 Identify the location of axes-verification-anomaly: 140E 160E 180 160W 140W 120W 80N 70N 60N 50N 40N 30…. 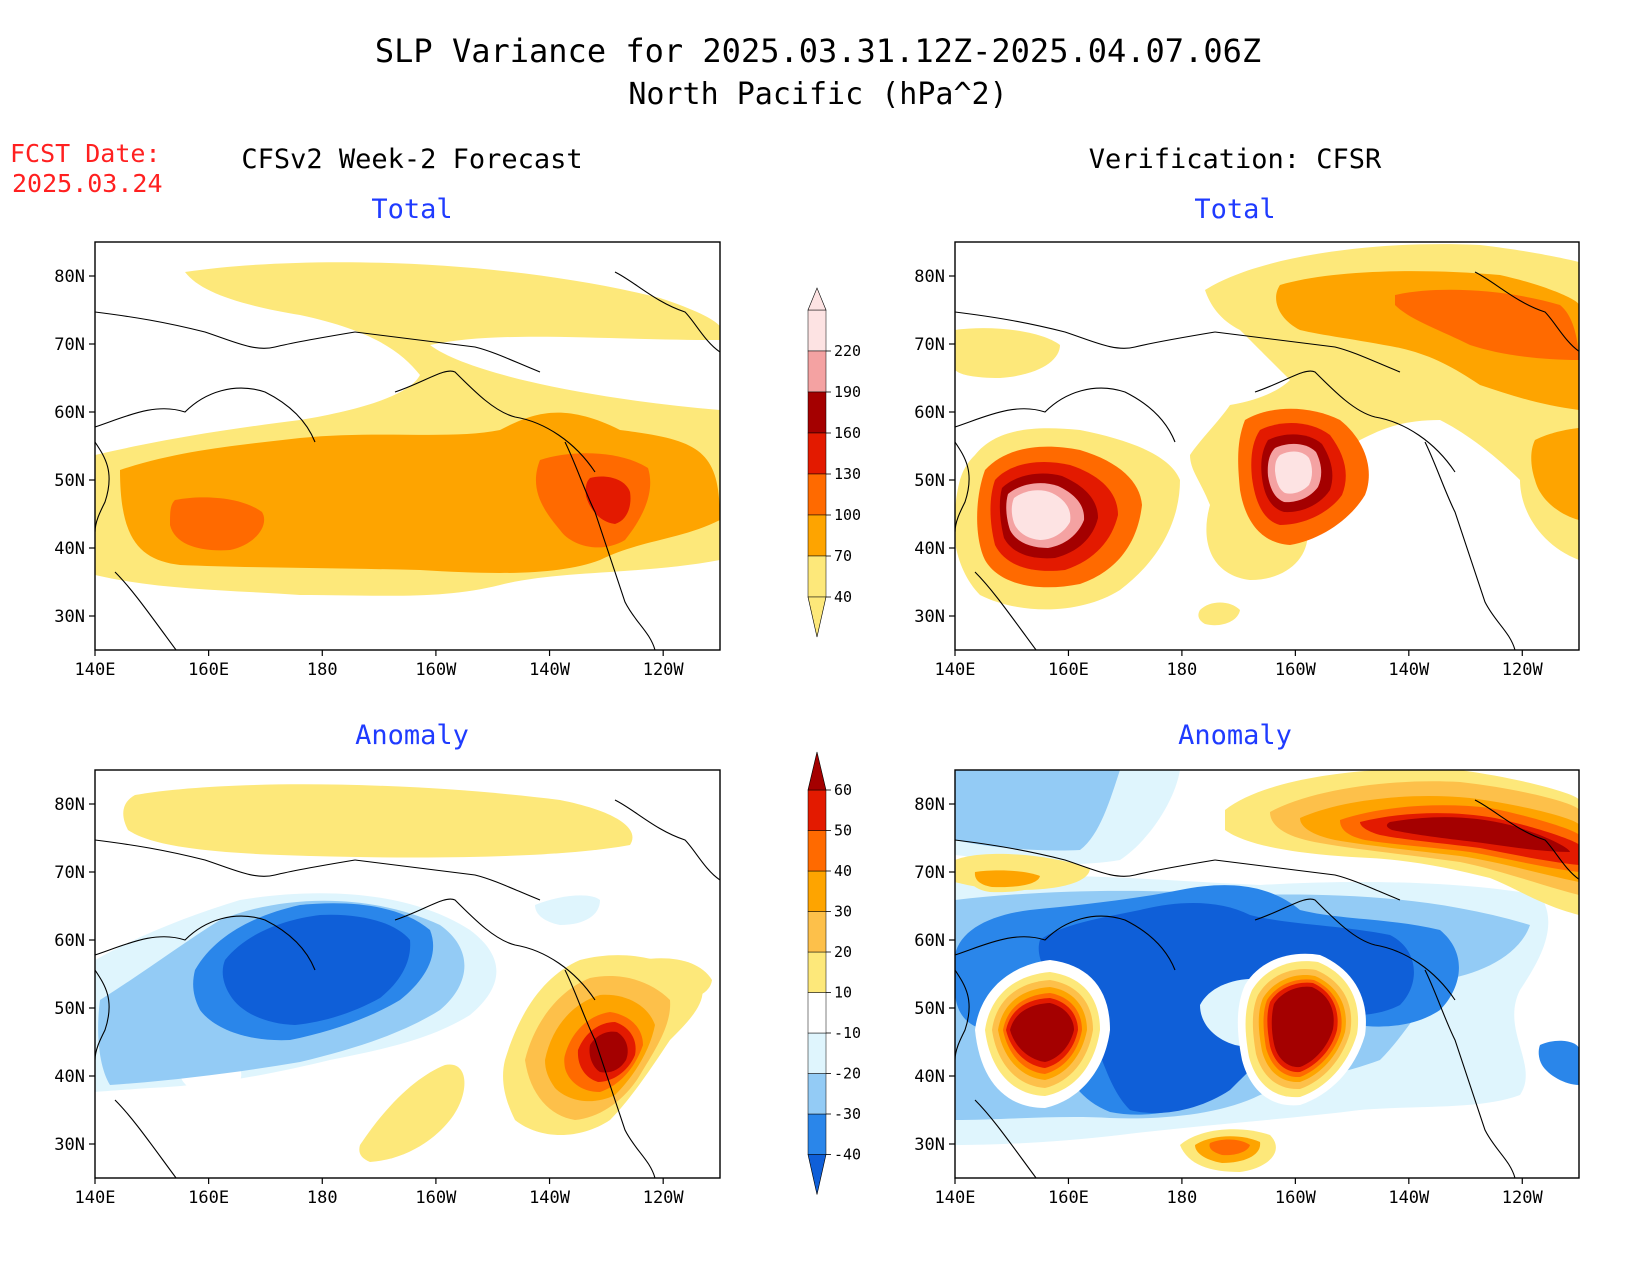
(1228, 1001).